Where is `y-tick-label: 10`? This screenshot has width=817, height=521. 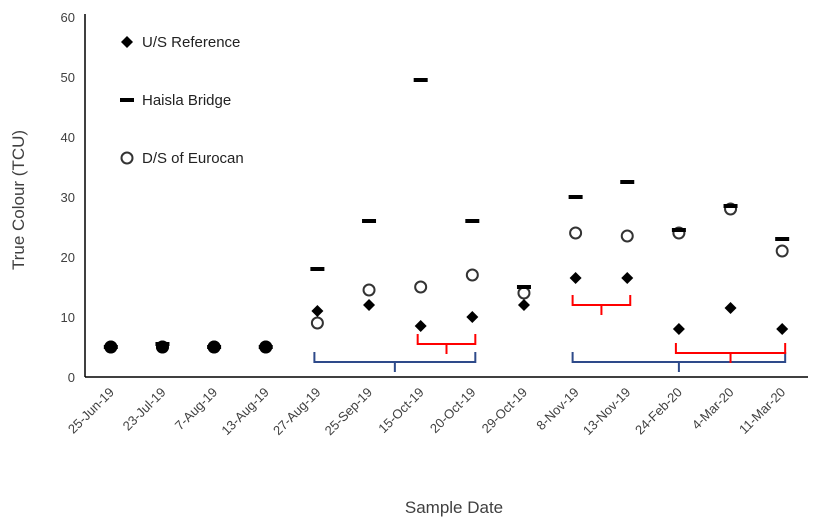
y-tick-label: 10 is located at coordinates (68, 317).